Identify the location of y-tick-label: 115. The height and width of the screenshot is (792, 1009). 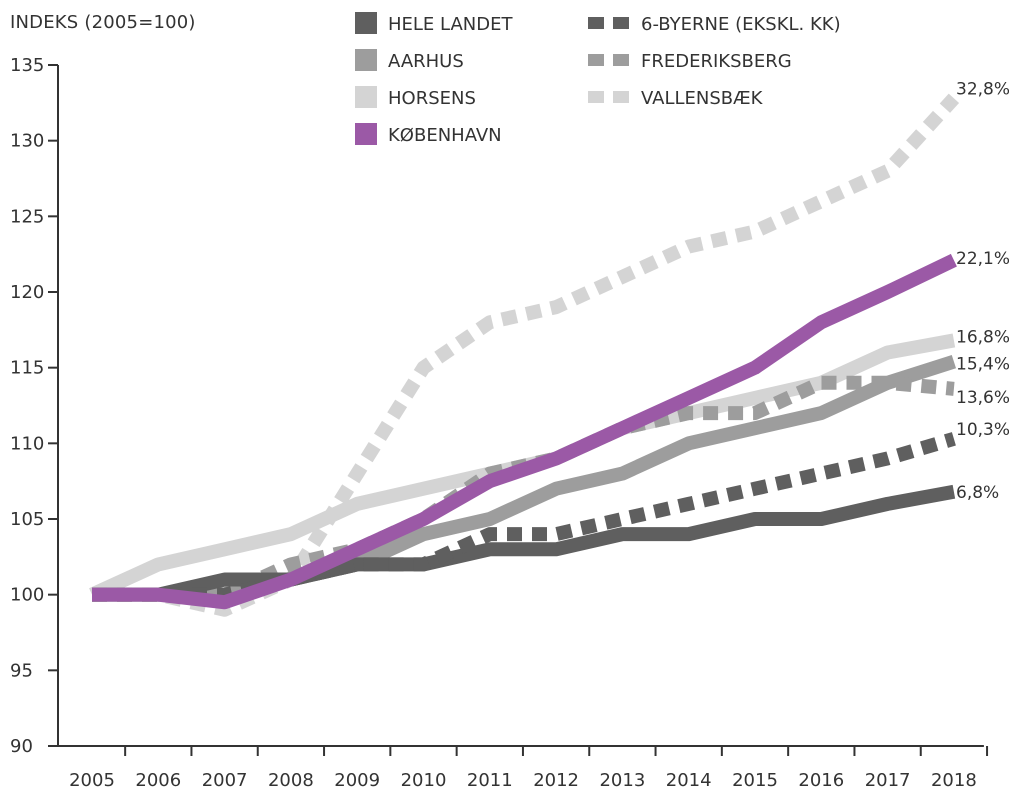
(27, 368).